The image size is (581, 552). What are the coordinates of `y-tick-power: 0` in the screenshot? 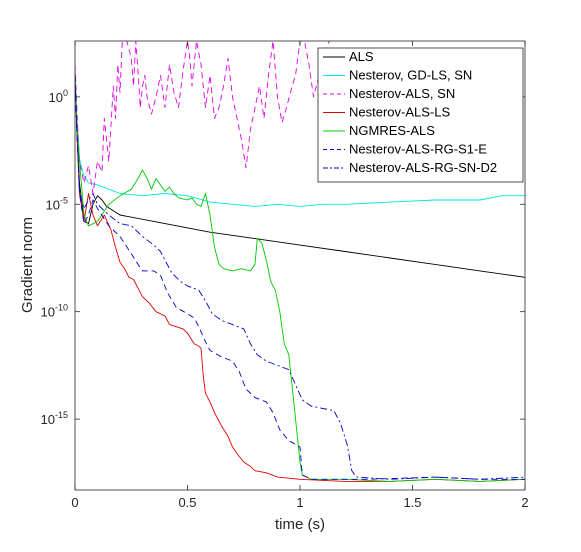 It's located at (65, 93).